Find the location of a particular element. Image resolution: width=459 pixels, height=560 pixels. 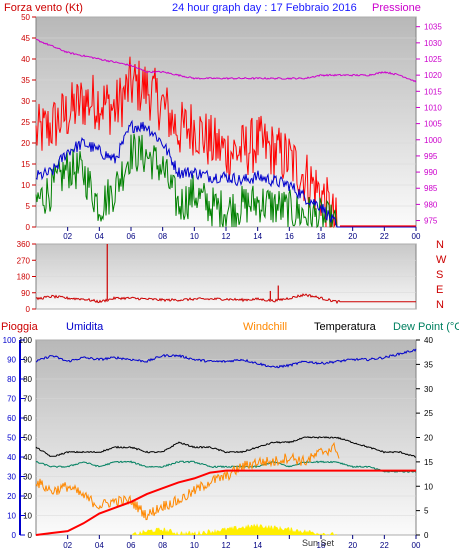

temp-tick-label: 15 is located at coordinates (428, 462).